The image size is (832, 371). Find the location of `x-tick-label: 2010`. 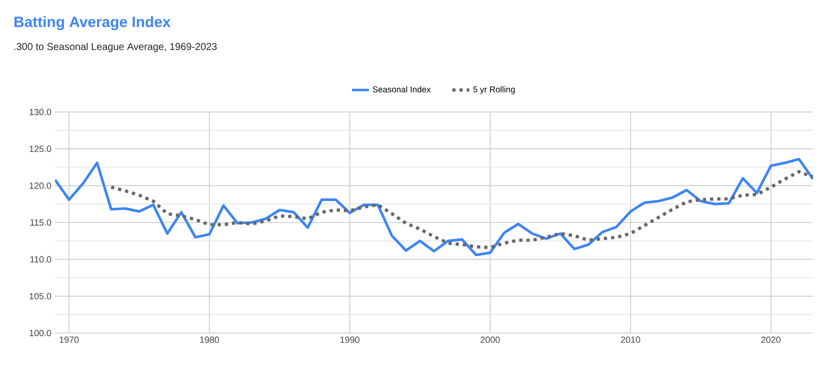

x-tick-label: 2010 is located at coordinates (630, 339).